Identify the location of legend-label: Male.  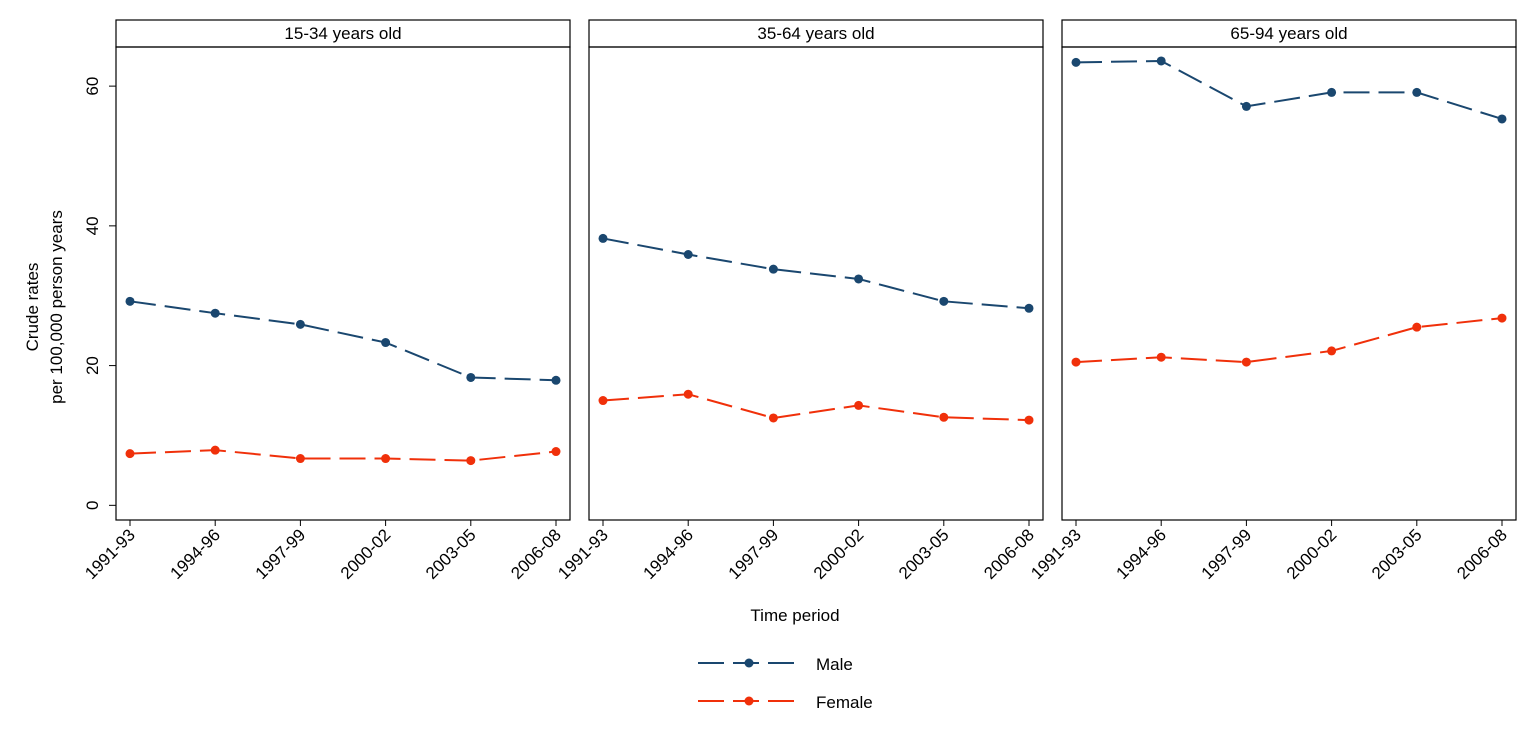
(834, 664).